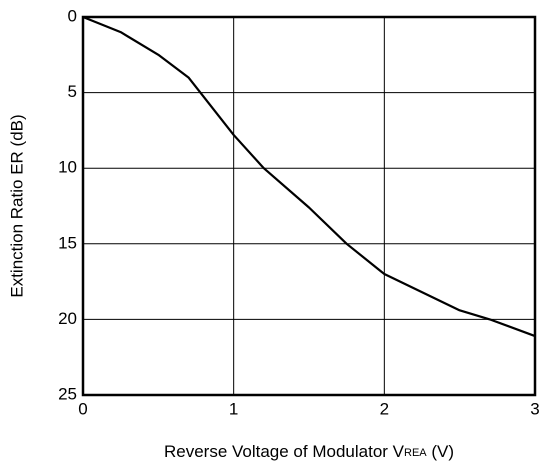 The image size is (541, 476). Describe the element at coordinates (415, 453) in the screenshot. I see `x-axis-label-subscript: REA` at that location.